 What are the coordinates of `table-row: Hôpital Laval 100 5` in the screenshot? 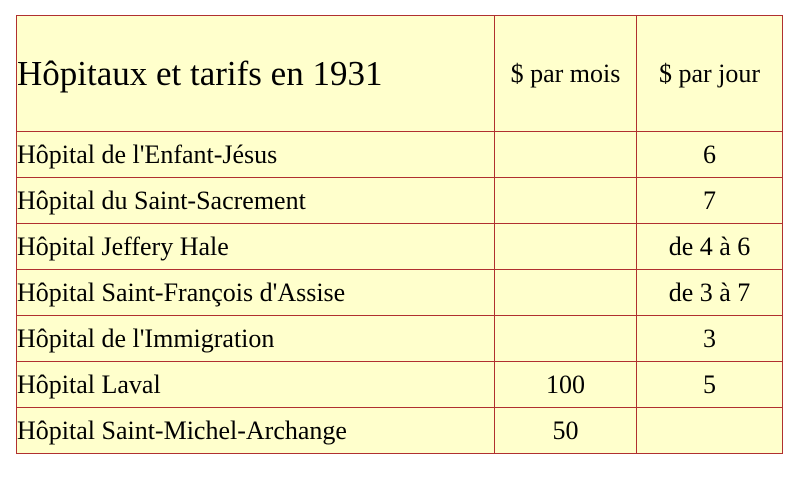 It's located at (399, 384).